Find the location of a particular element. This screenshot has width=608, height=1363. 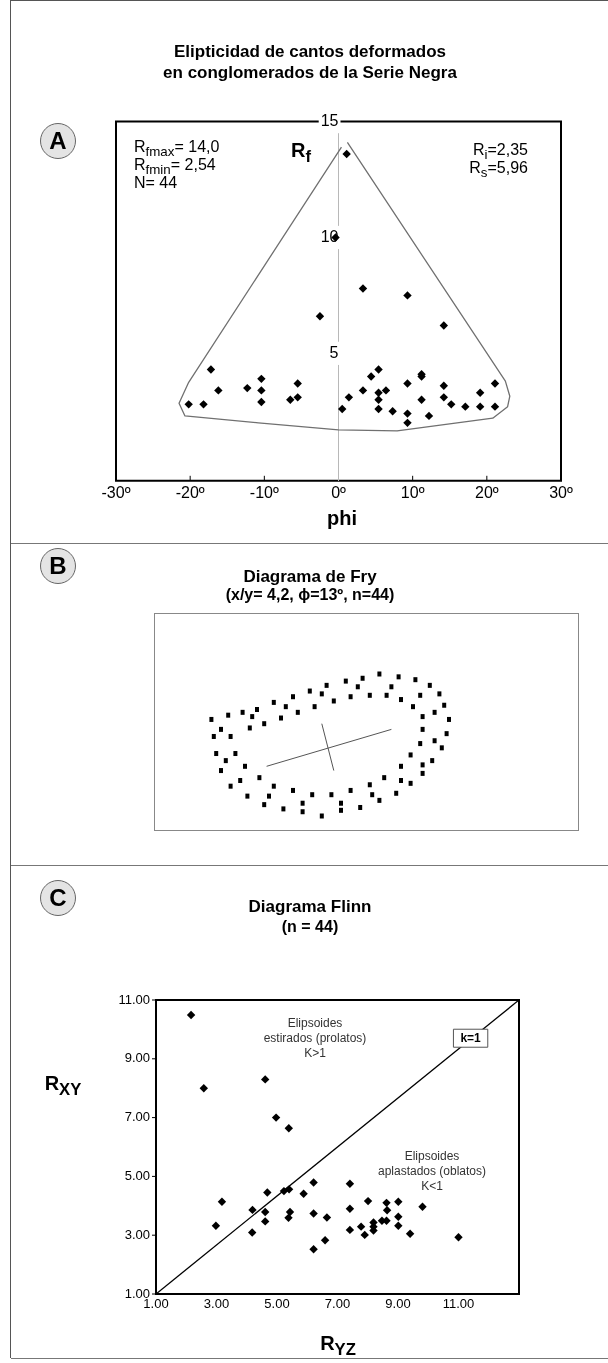

x-tick-label: 11.00 is located at coordinates (458, 1304).